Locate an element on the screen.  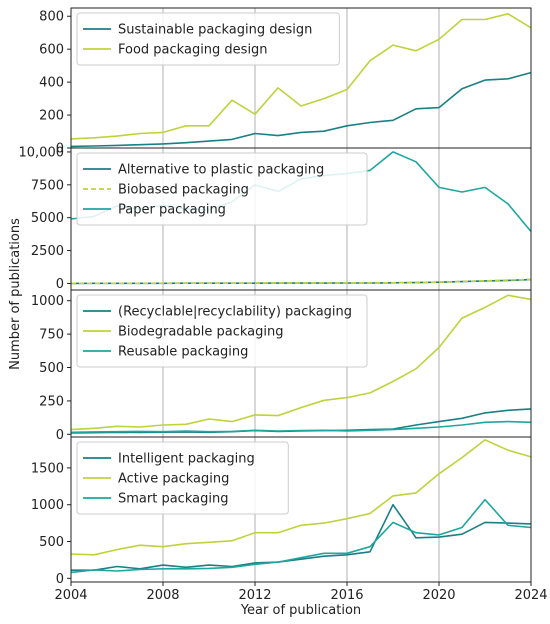
legend-label: Active packaging is located at coordinates (173, 479).